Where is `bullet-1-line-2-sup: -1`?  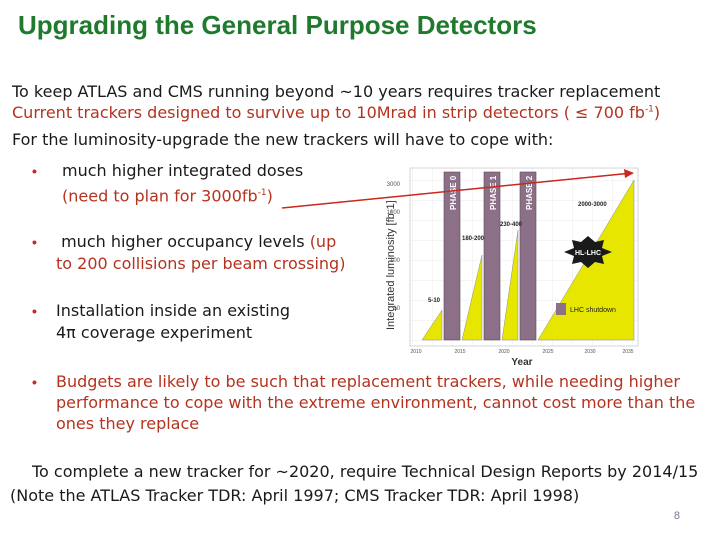
bullet-1-line-2-sup: -1 is located at coordinates (262, 193).